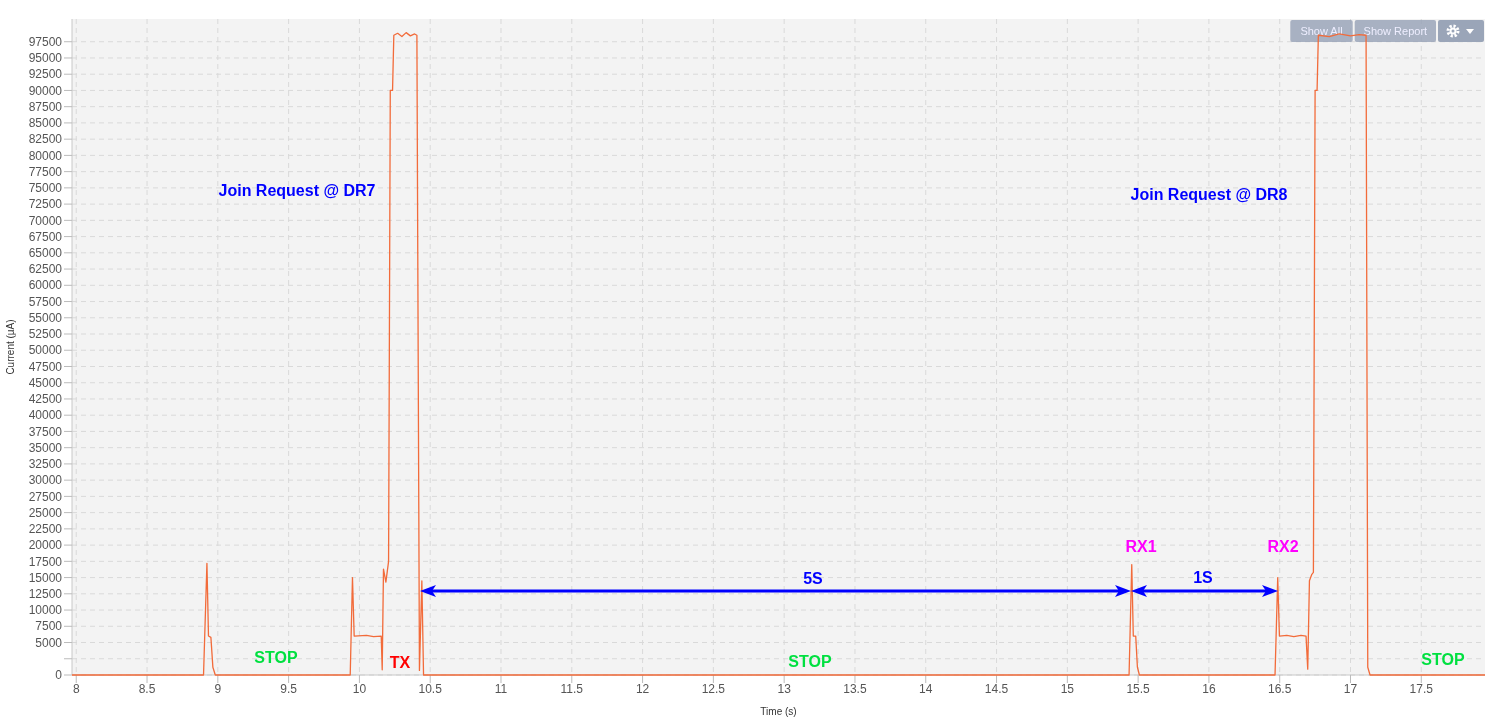  I want to click on x-tick-label: 14.5, so click(996, 689).